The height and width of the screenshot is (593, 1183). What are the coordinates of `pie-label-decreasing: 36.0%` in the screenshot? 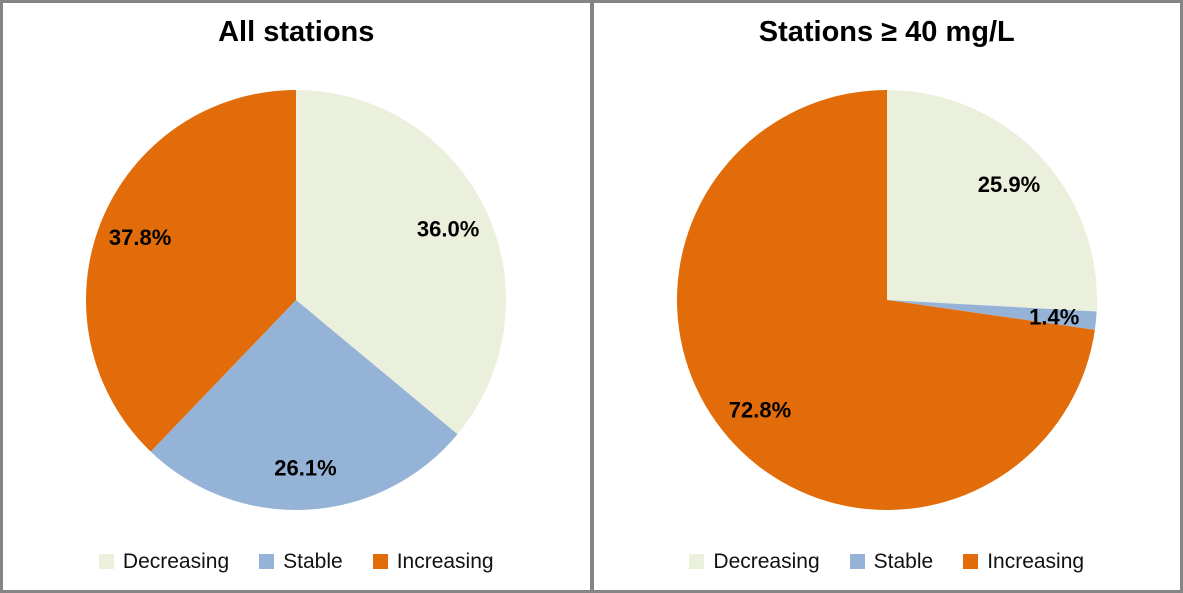 It's located at (448, 229).